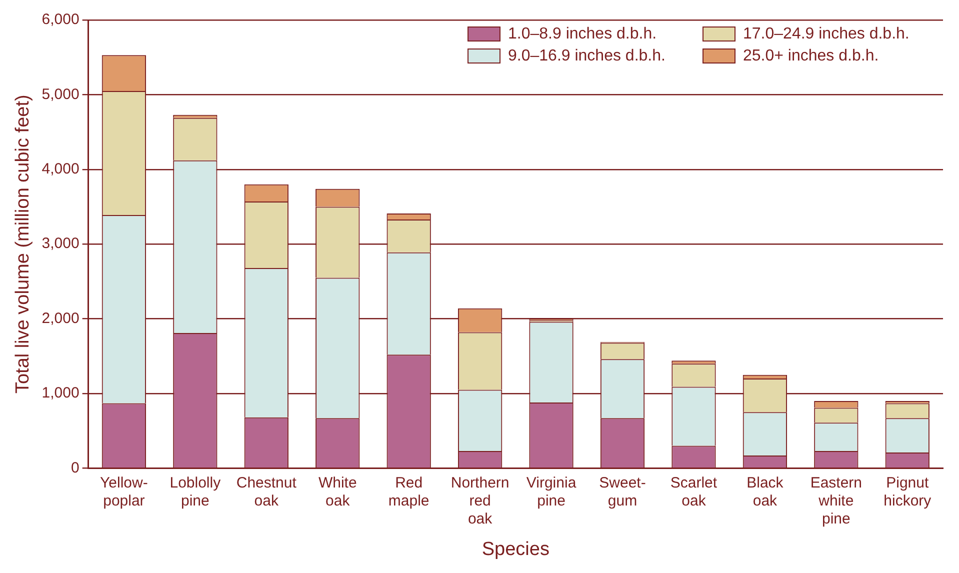 The image size is (959, 573). I want to click on x-tick-label: Eastern white pine, so click(836, 501).